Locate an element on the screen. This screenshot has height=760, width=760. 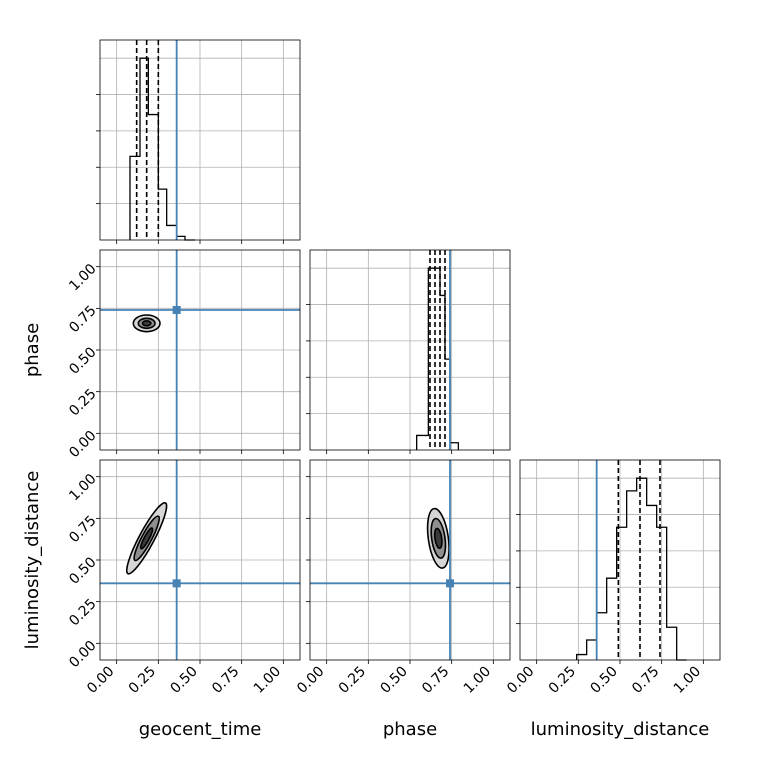
joint-phase-luminosity_distance-xtick-label-4: 1.00 is located at coordinates (477, 680).